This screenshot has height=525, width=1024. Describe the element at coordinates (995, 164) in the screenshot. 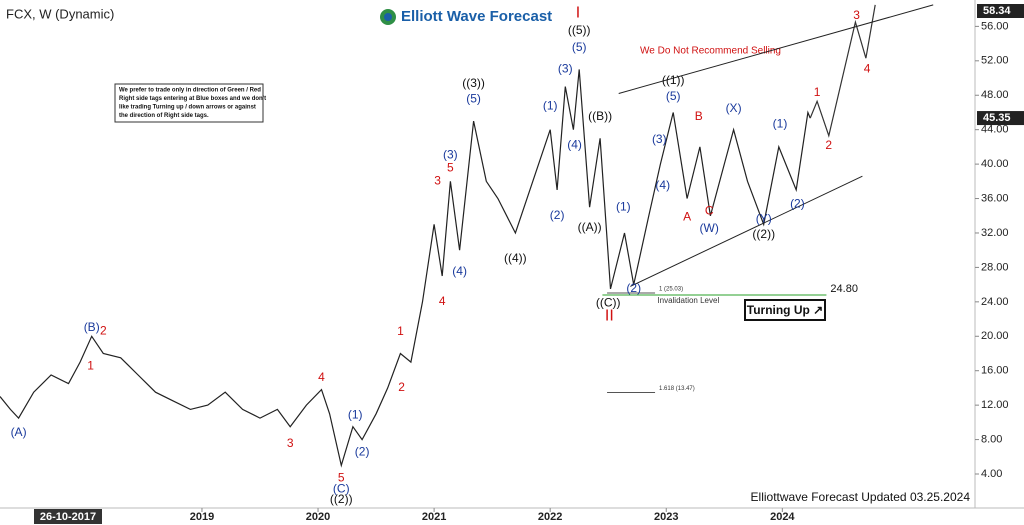

I see `y-tick-label: 40.00` at that location.